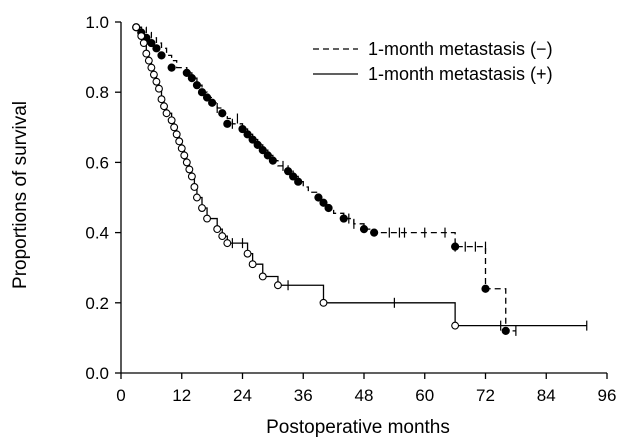 The width and height of the screenshot is (619, 439). What do you see at coordinates (97, 233) in the screenshot?
I see `y-tick-label: 0.4` at bounding box center [97, 233].